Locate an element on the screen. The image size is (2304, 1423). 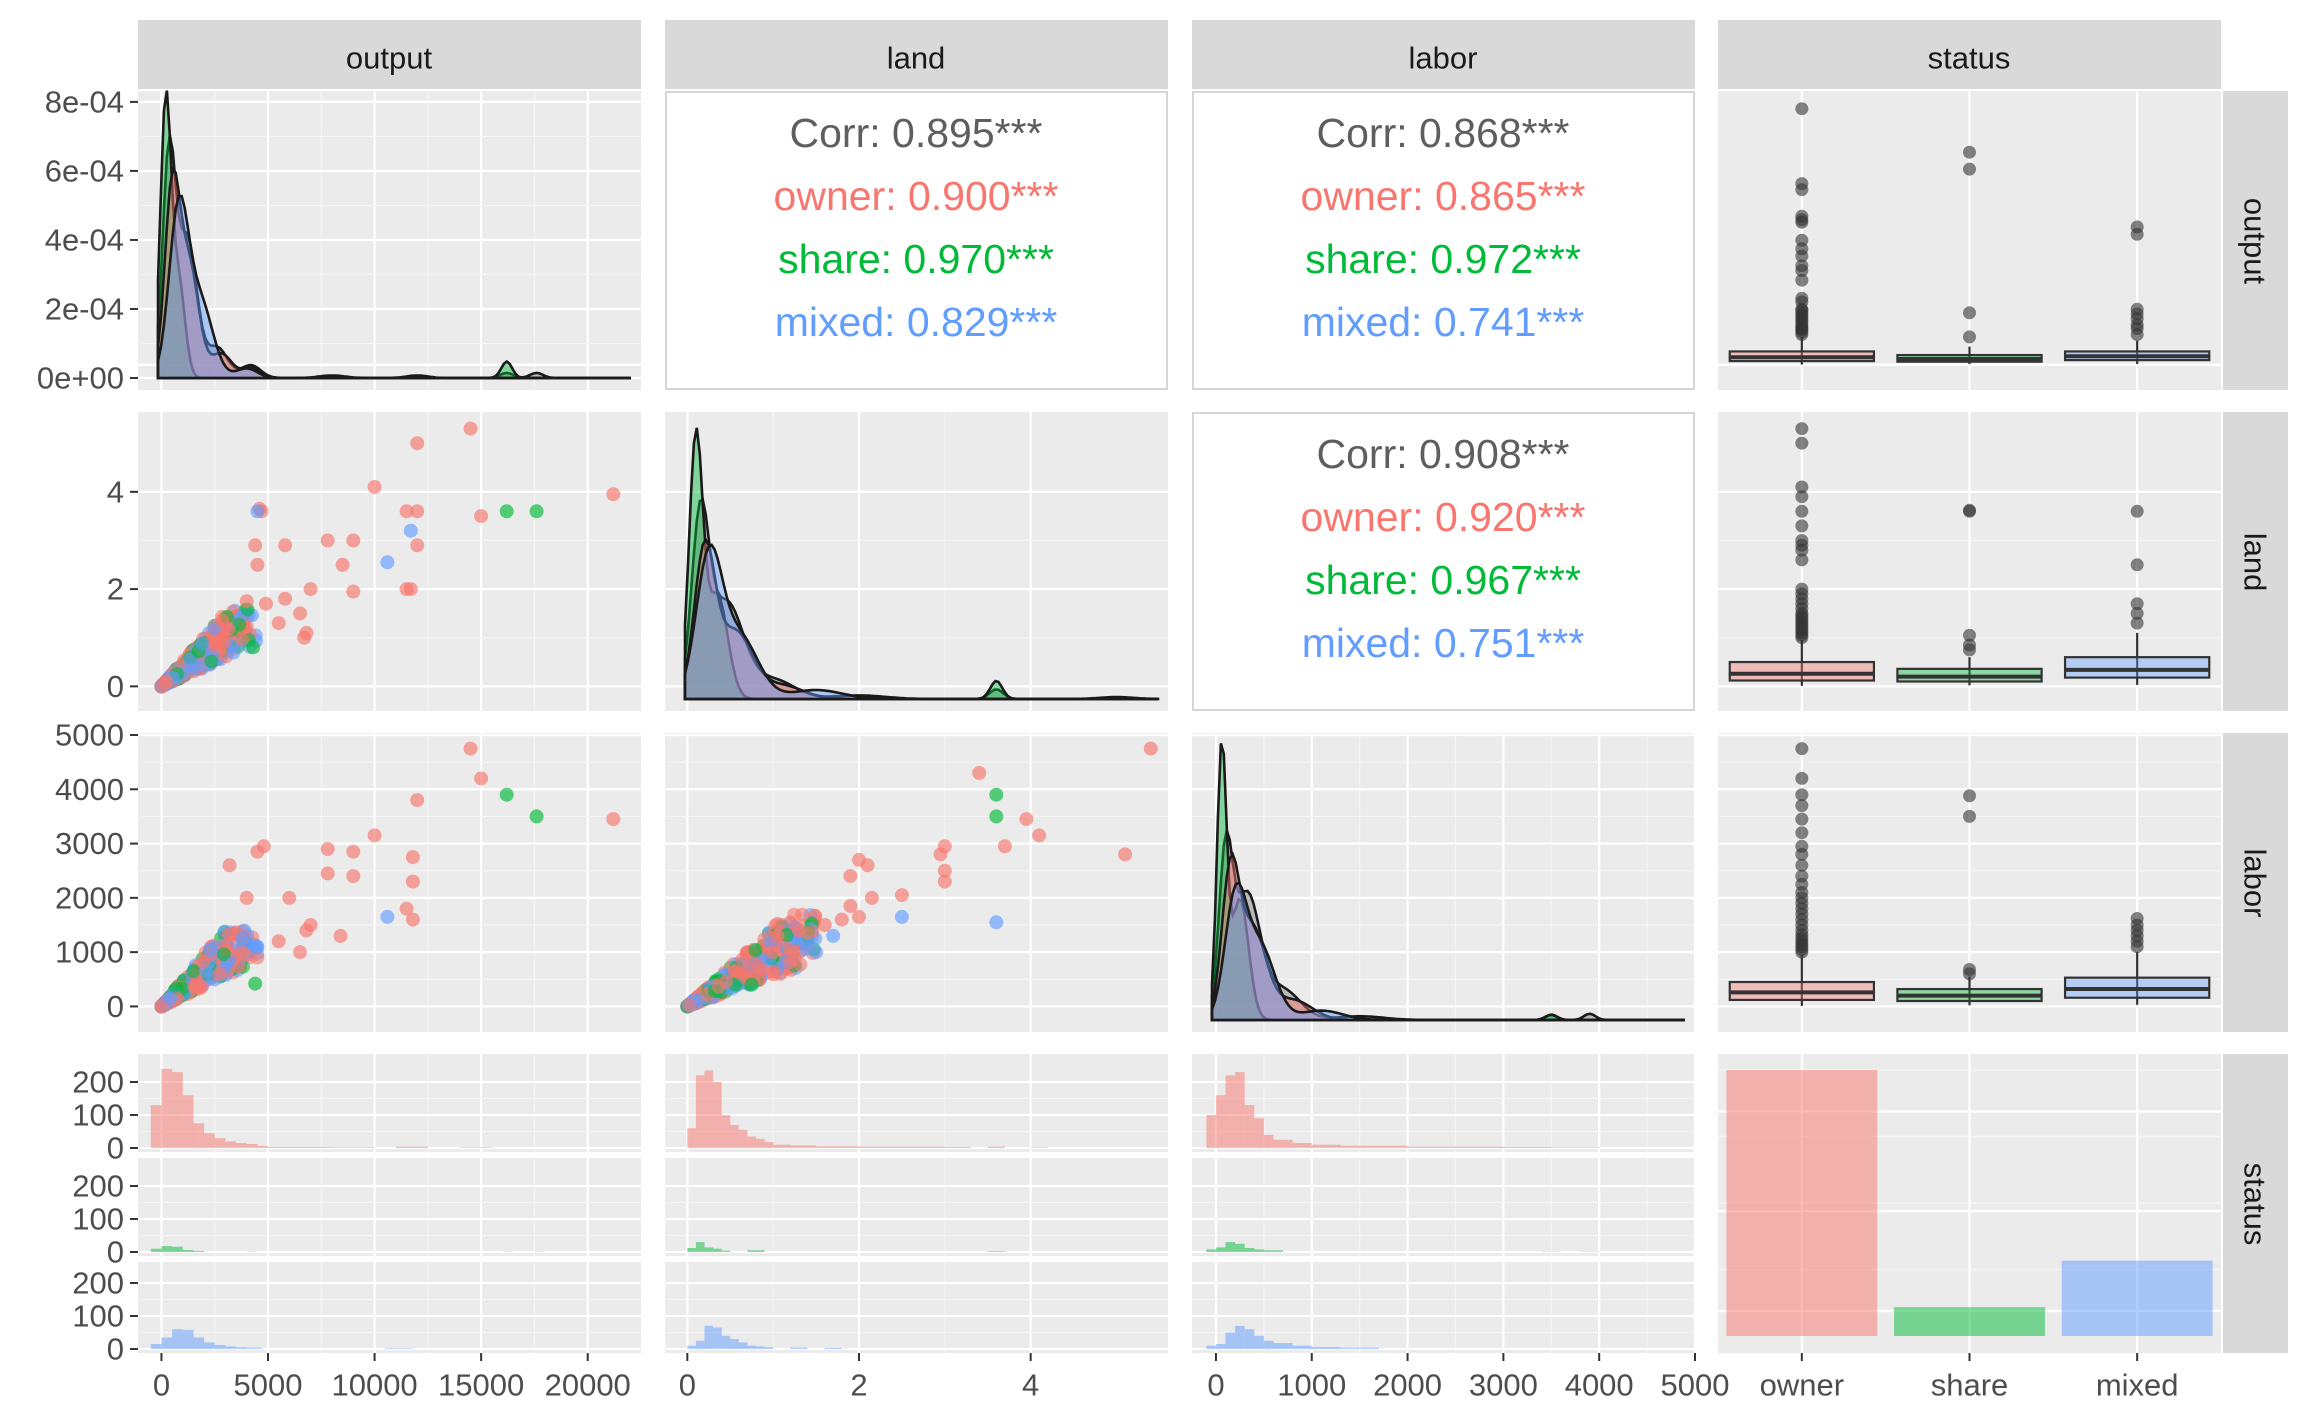
y-tick-label-count: 100 is located at coordinates (98, 1219).